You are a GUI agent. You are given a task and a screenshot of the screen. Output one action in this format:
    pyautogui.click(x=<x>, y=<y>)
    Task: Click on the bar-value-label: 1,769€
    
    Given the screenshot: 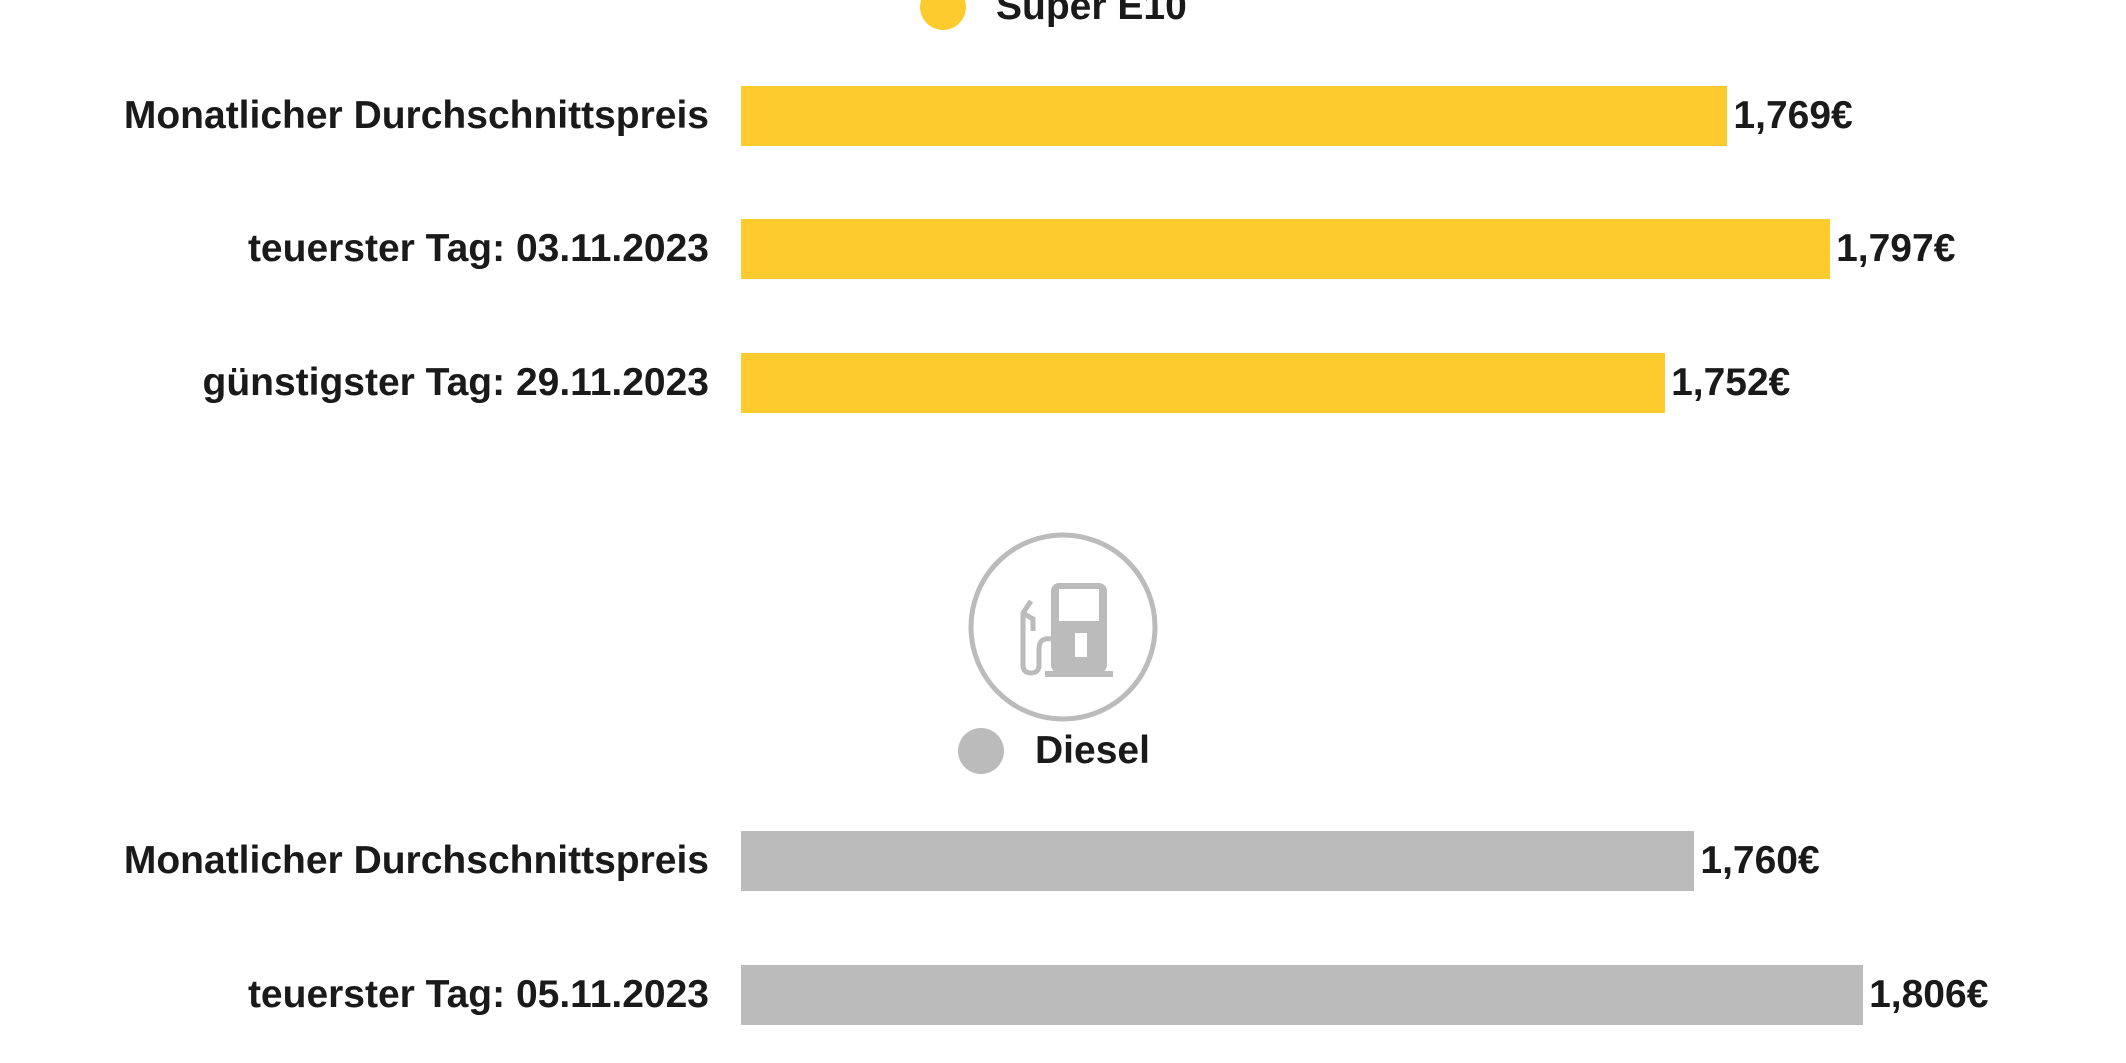 What is the action you would take?
    pyautogui.click(x=1793, y=115)
    